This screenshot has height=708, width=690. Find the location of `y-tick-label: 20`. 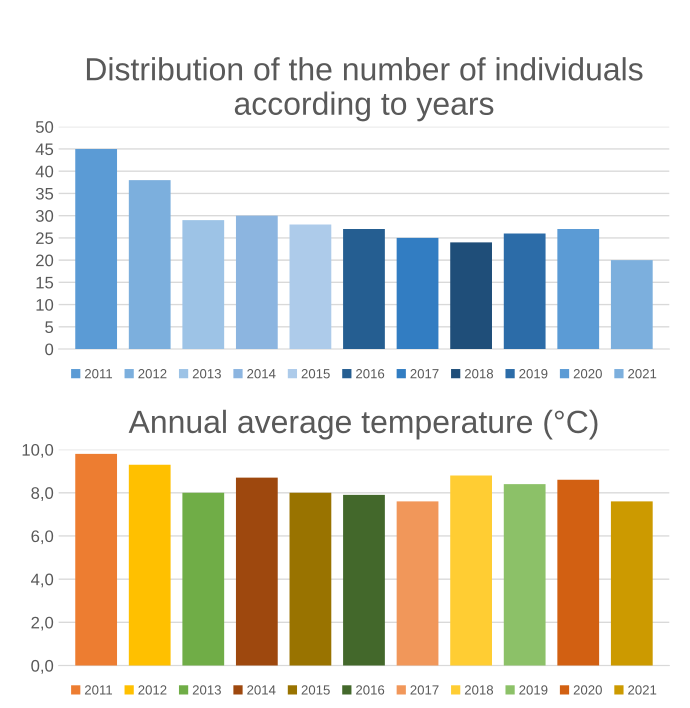

y-tick-label: 20 is located at coordinates (45, 260).